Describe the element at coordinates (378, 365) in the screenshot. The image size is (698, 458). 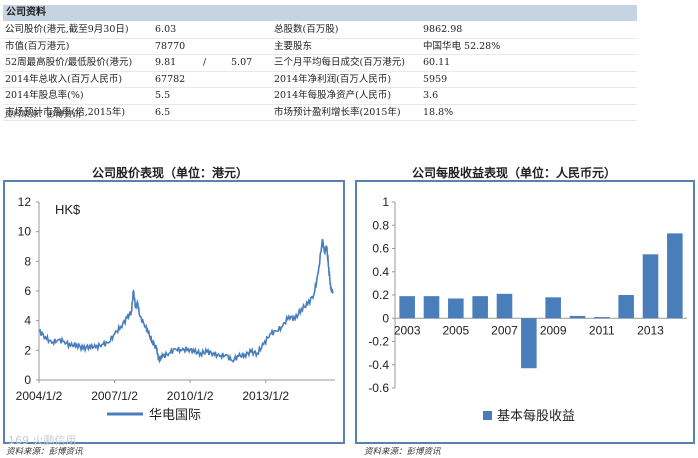
I see `y-tick-label: -0.4` at that location.